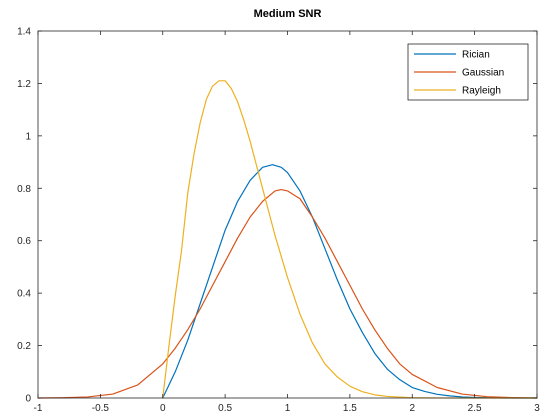  Describe the element at coordinates (101, 408) in the screenshot. I see `x-tick-label: -0.5` at that location.